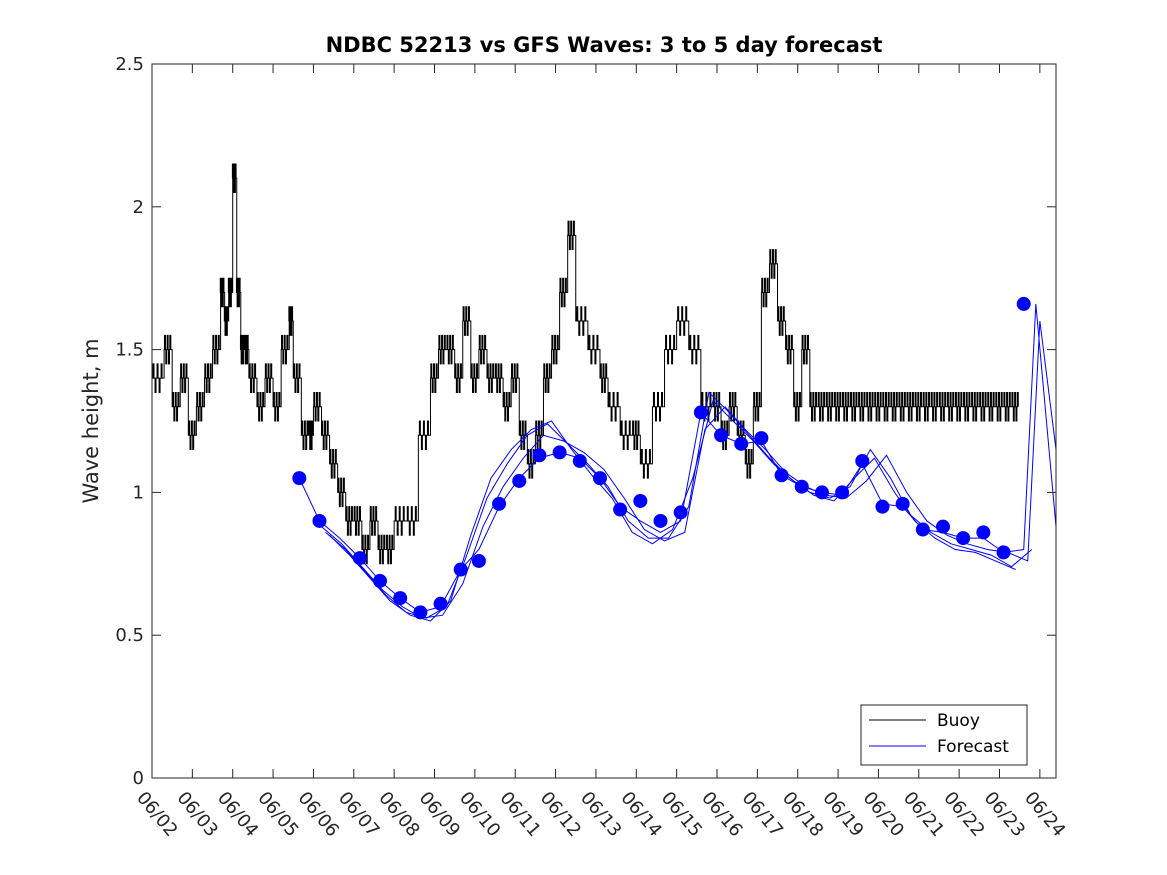 The height and width of the screenshot is (875, 1167). What do you see at coordinates (129, 350) in the screenshot?
I see `y-tick-label: 1.5` at bounding box center [129, 350].